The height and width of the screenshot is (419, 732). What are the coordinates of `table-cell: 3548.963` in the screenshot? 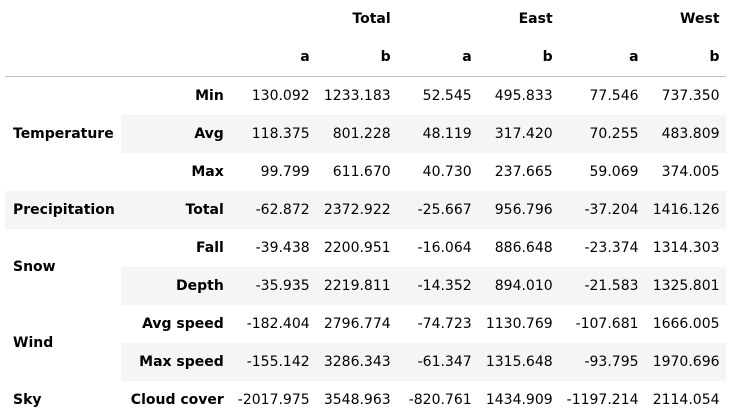 It's located at (356, 400).